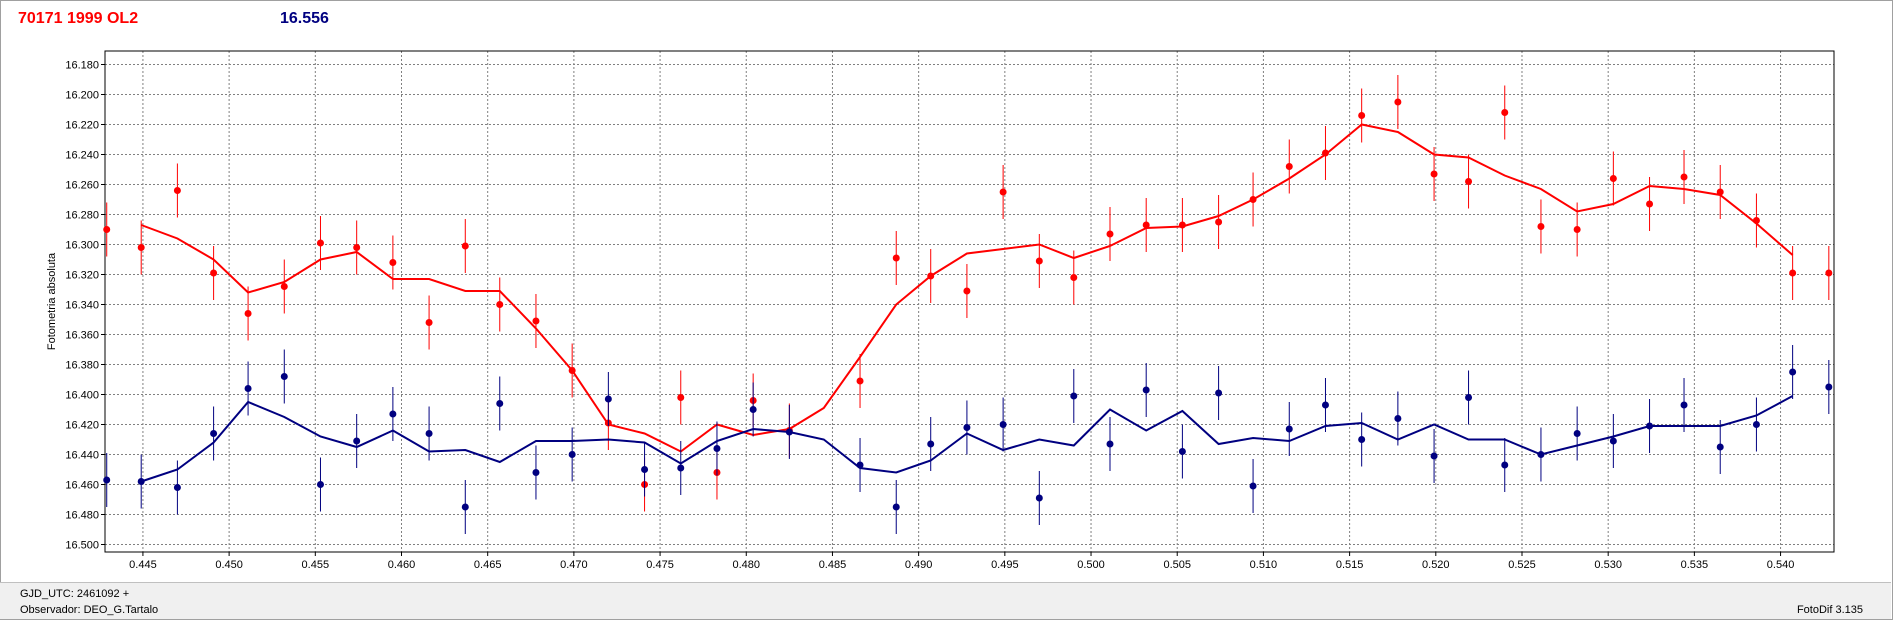 Image resolution: width=1893 pixels, height=620 pixels. I want to click on y-tick-label: 16.400, so click(82, 396).